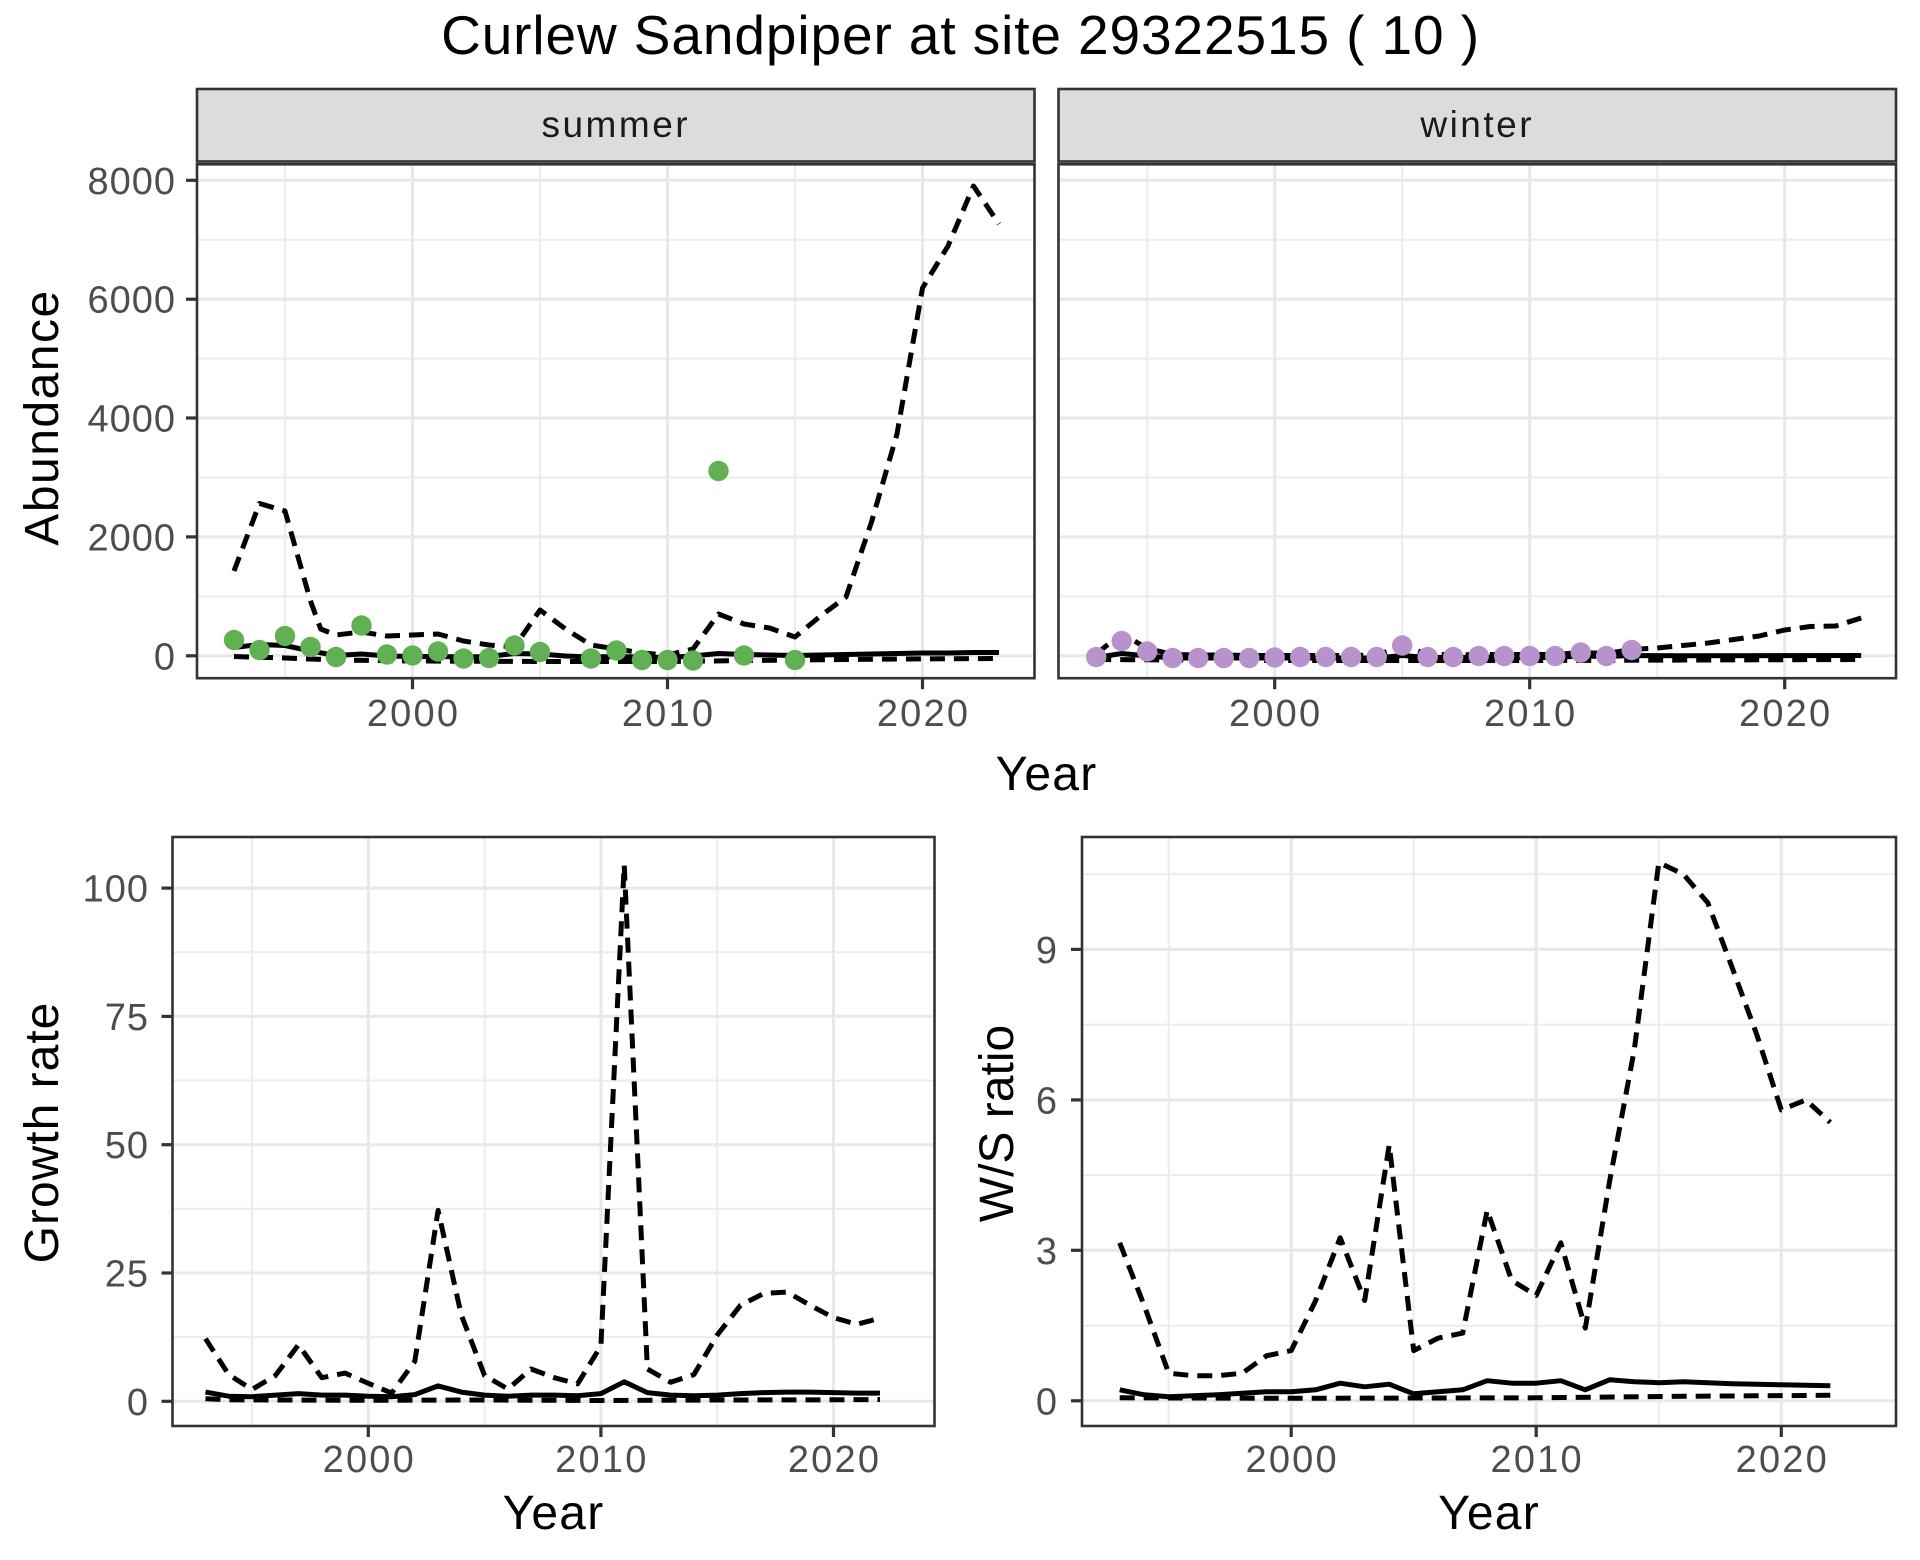 This screenshot has width=1920, height=1560. I want to click on svg-text: 100, so click(116, 890).